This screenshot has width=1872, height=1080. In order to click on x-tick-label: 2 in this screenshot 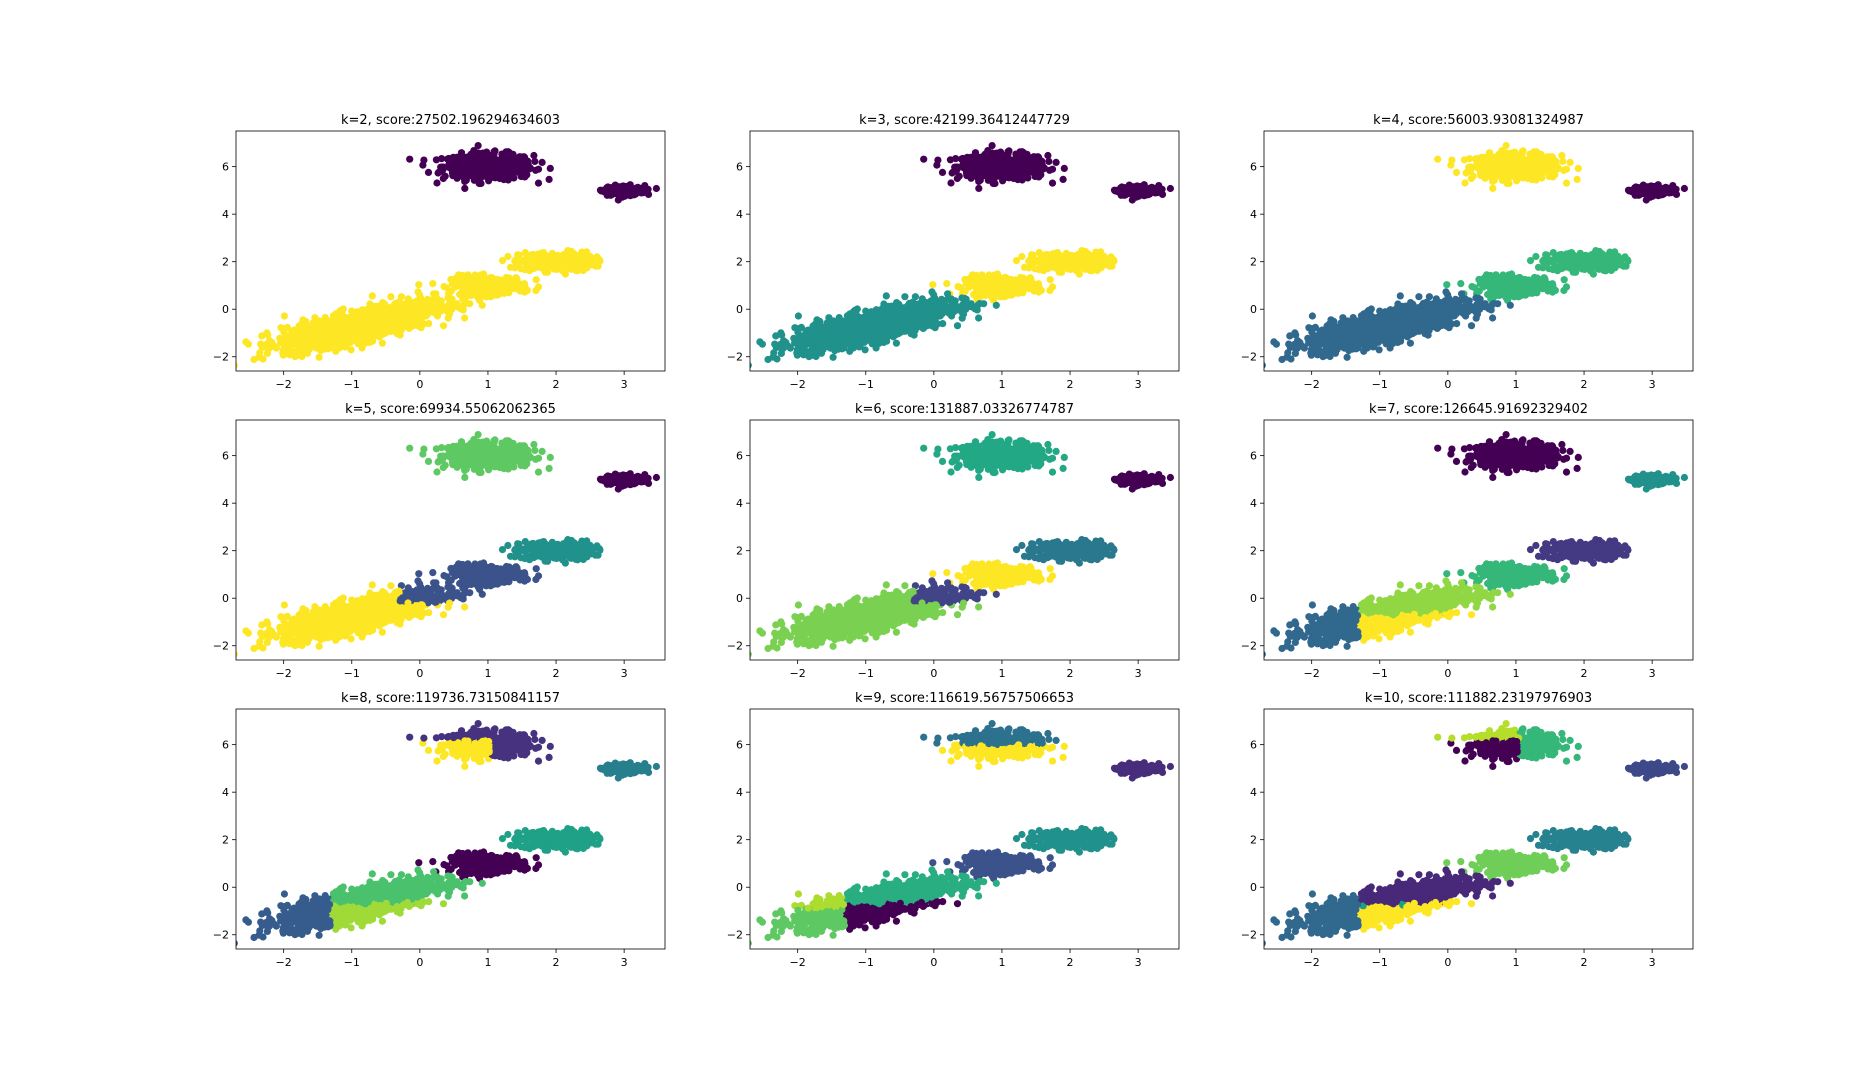, I will do `click(556, 384)`.